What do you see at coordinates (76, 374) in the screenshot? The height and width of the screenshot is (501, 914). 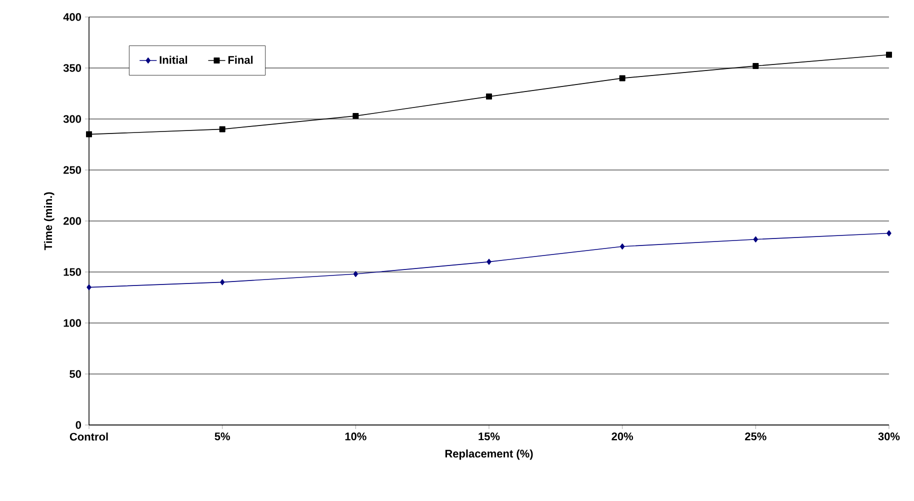 I see `y-tick-label: 50` at bounding box center [76, 374].